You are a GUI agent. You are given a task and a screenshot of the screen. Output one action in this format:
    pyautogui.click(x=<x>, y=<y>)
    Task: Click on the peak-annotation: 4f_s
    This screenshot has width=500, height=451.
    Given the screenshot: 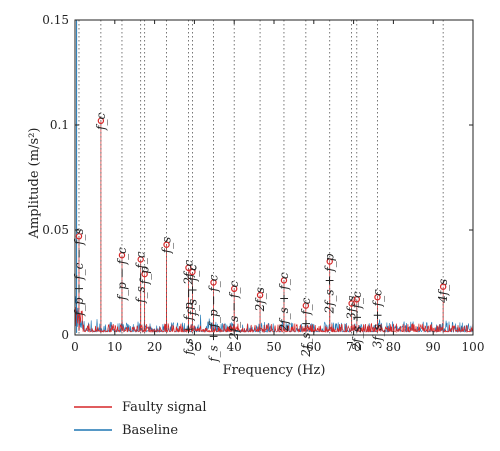 What is the action you would take?
    pyautogui.click(x=443, y=291)
    